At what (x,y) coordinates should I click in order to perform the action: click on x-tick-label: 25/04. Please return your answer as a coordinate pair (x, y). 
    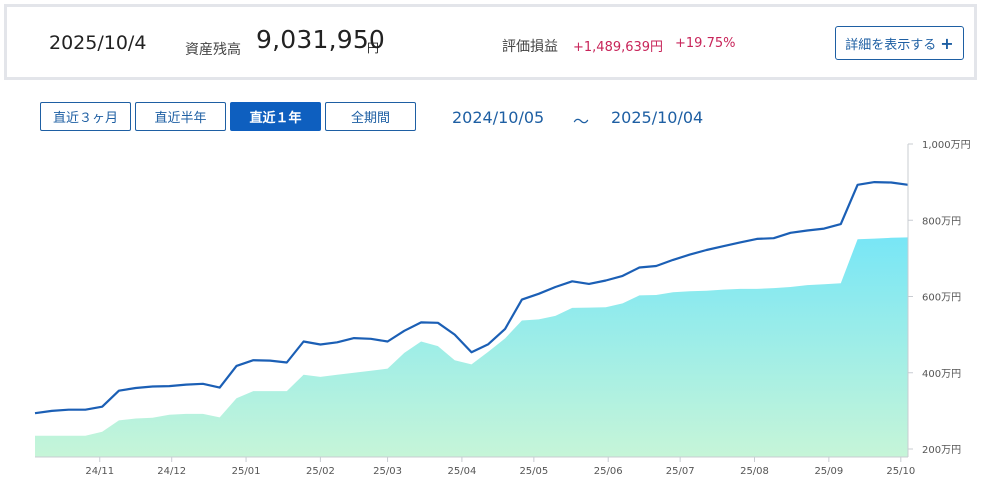
    Looking at the image, I should click on (461, 471).